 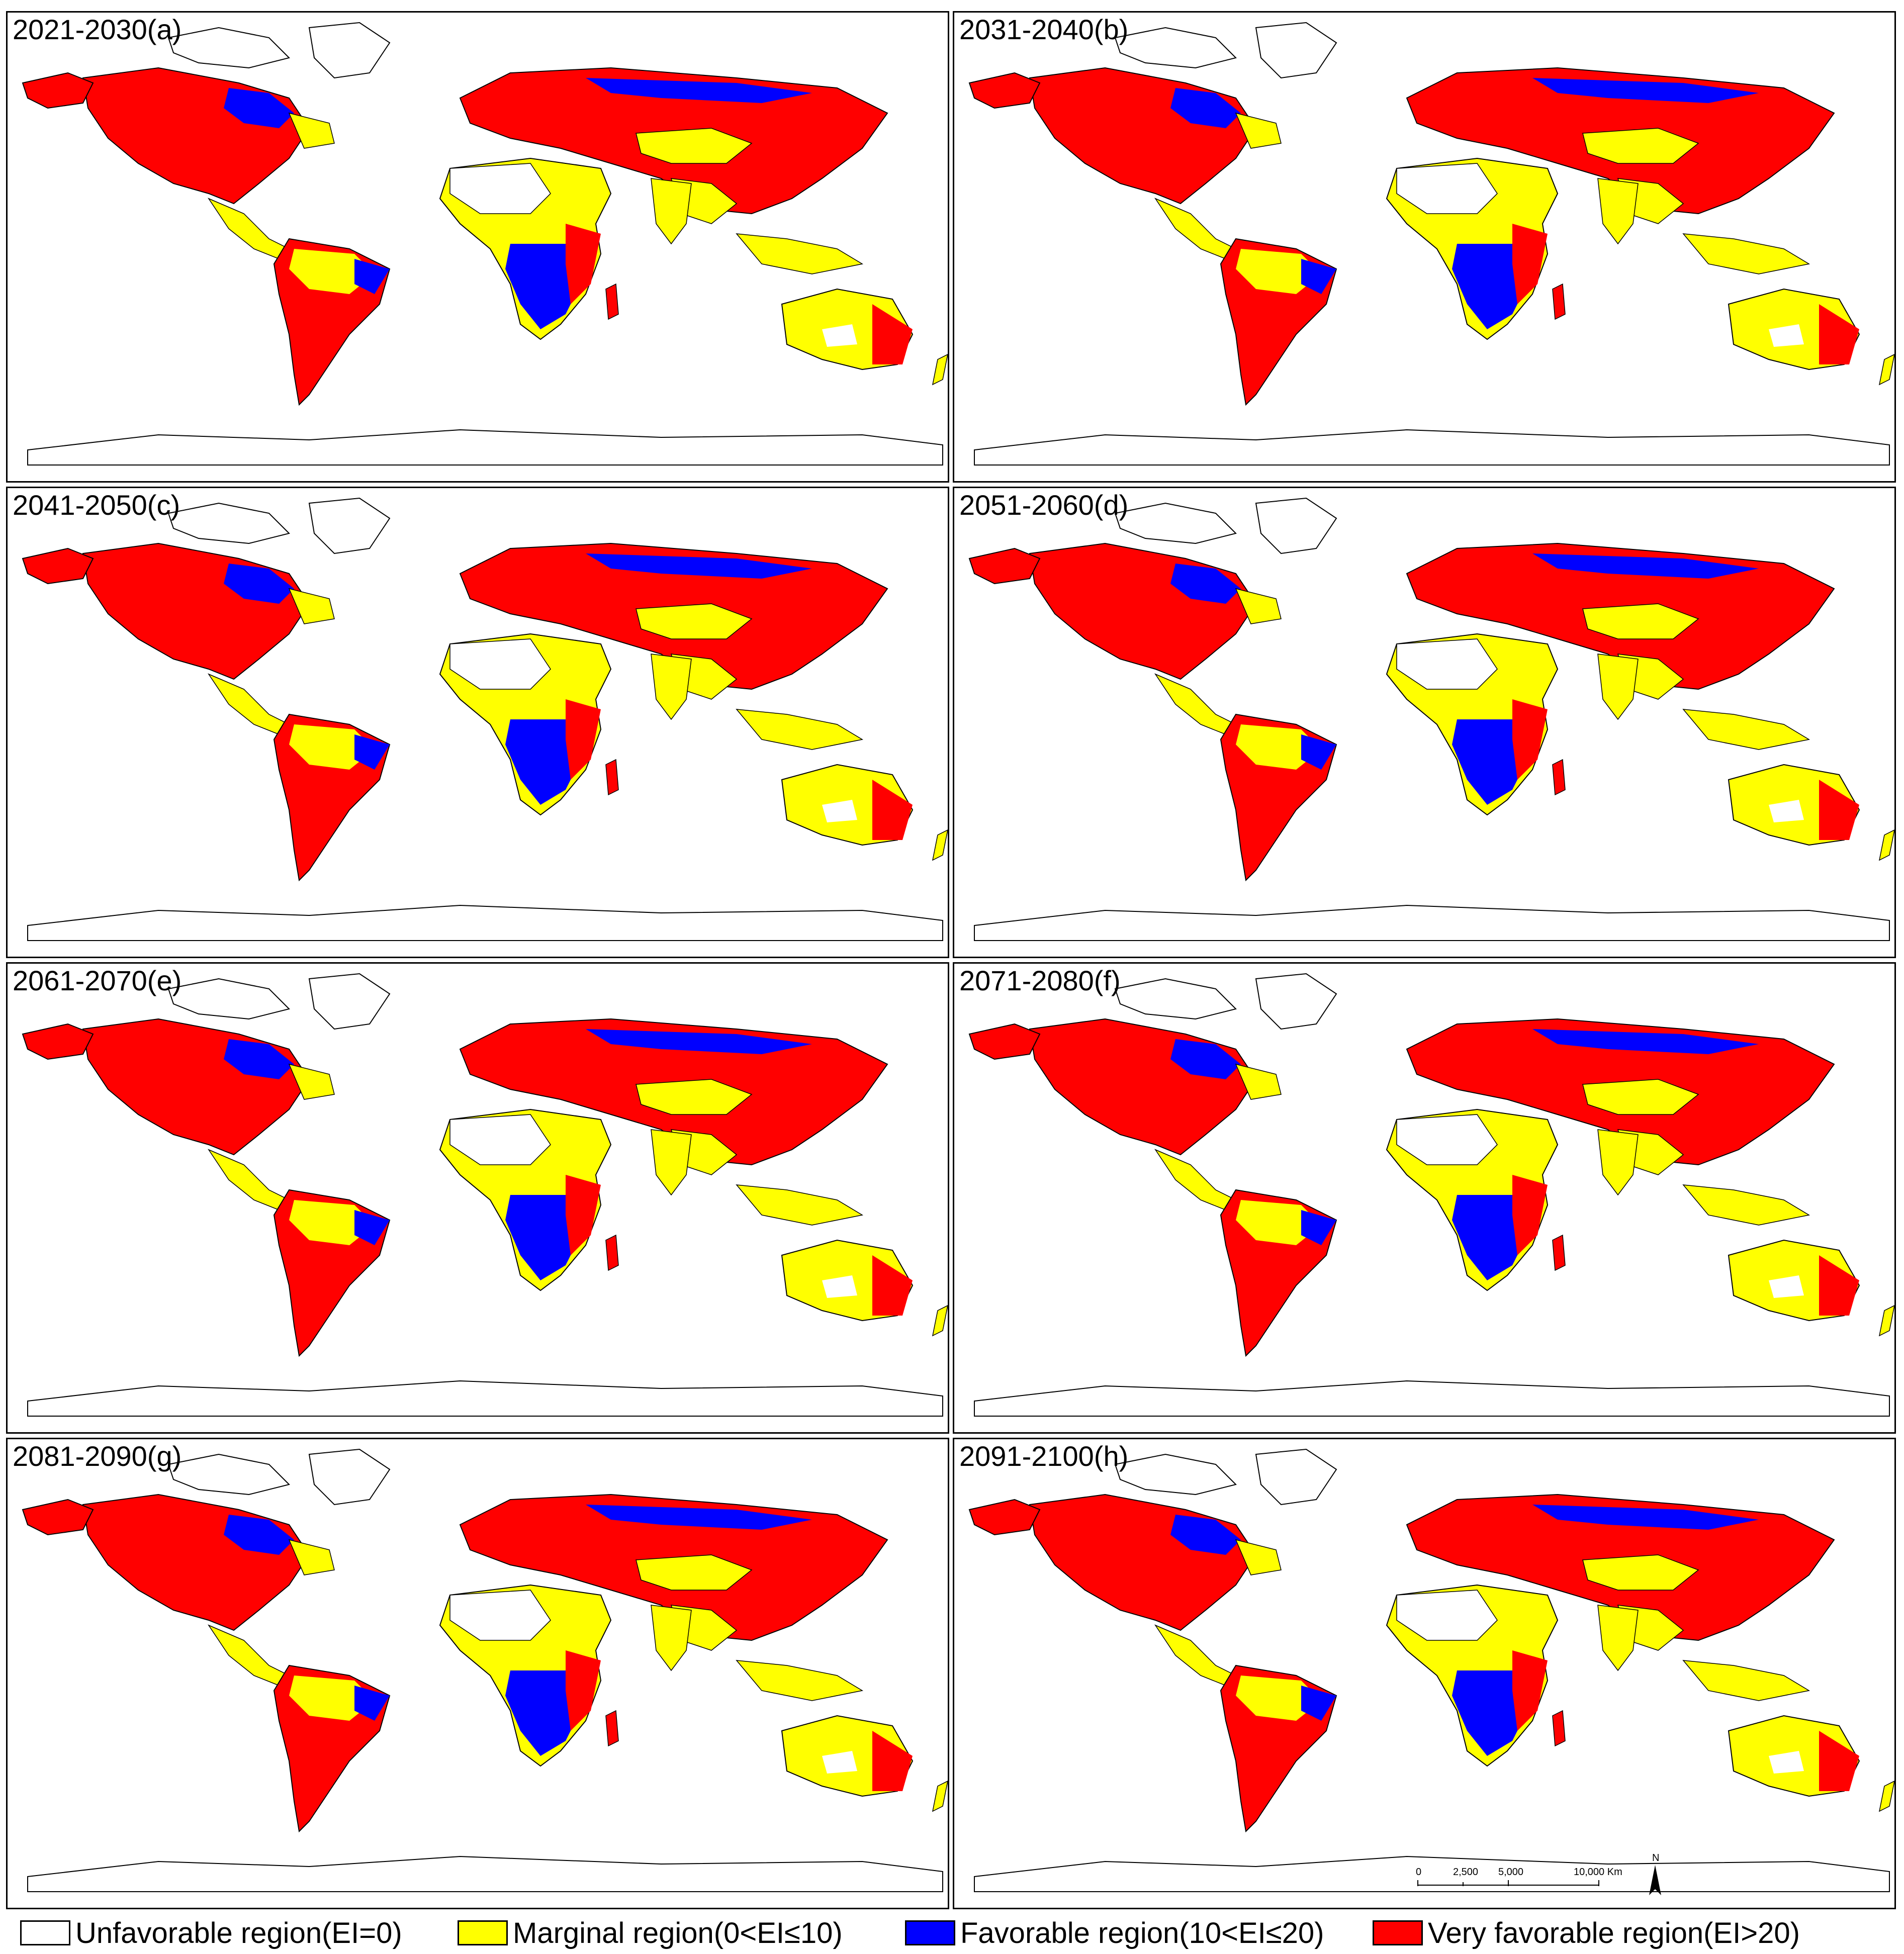 I want to click on legend-item-unfavorable: Unfavorable region(EI=0), so click(x=211, y=1932).